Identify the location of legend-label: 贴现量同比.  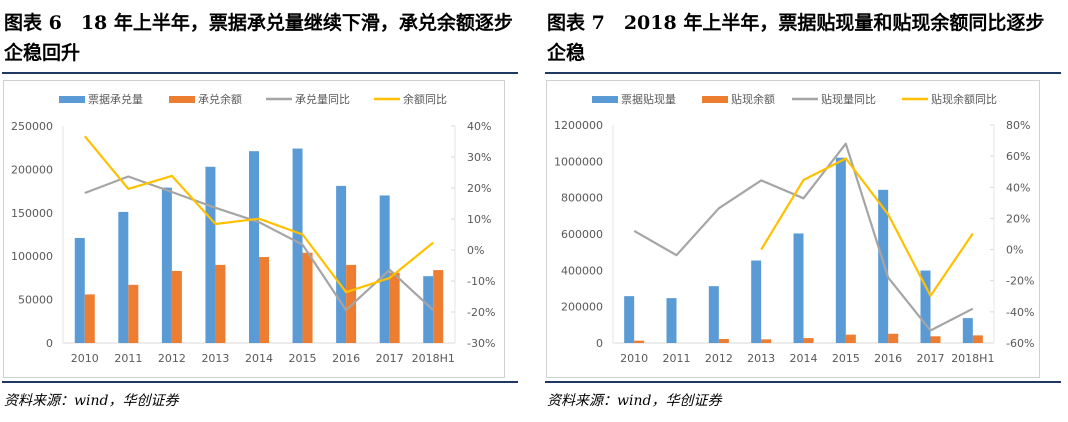
(848, 99).